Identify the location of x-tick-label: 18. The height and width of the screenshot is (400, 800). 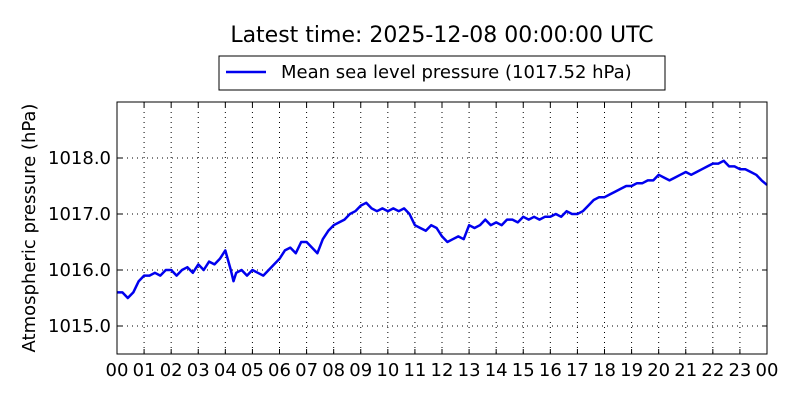
(604, 370).